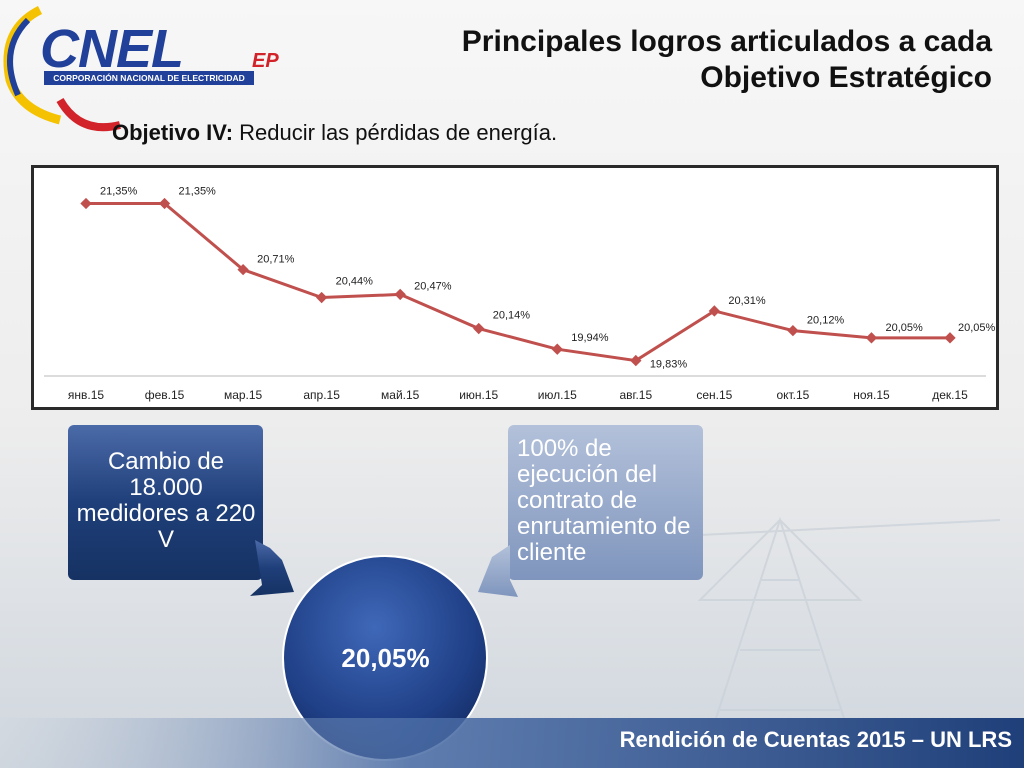  Describe the element at coordinates (635, 395) in the screenshot. I see `x-tick-label: авг.15` at that location.